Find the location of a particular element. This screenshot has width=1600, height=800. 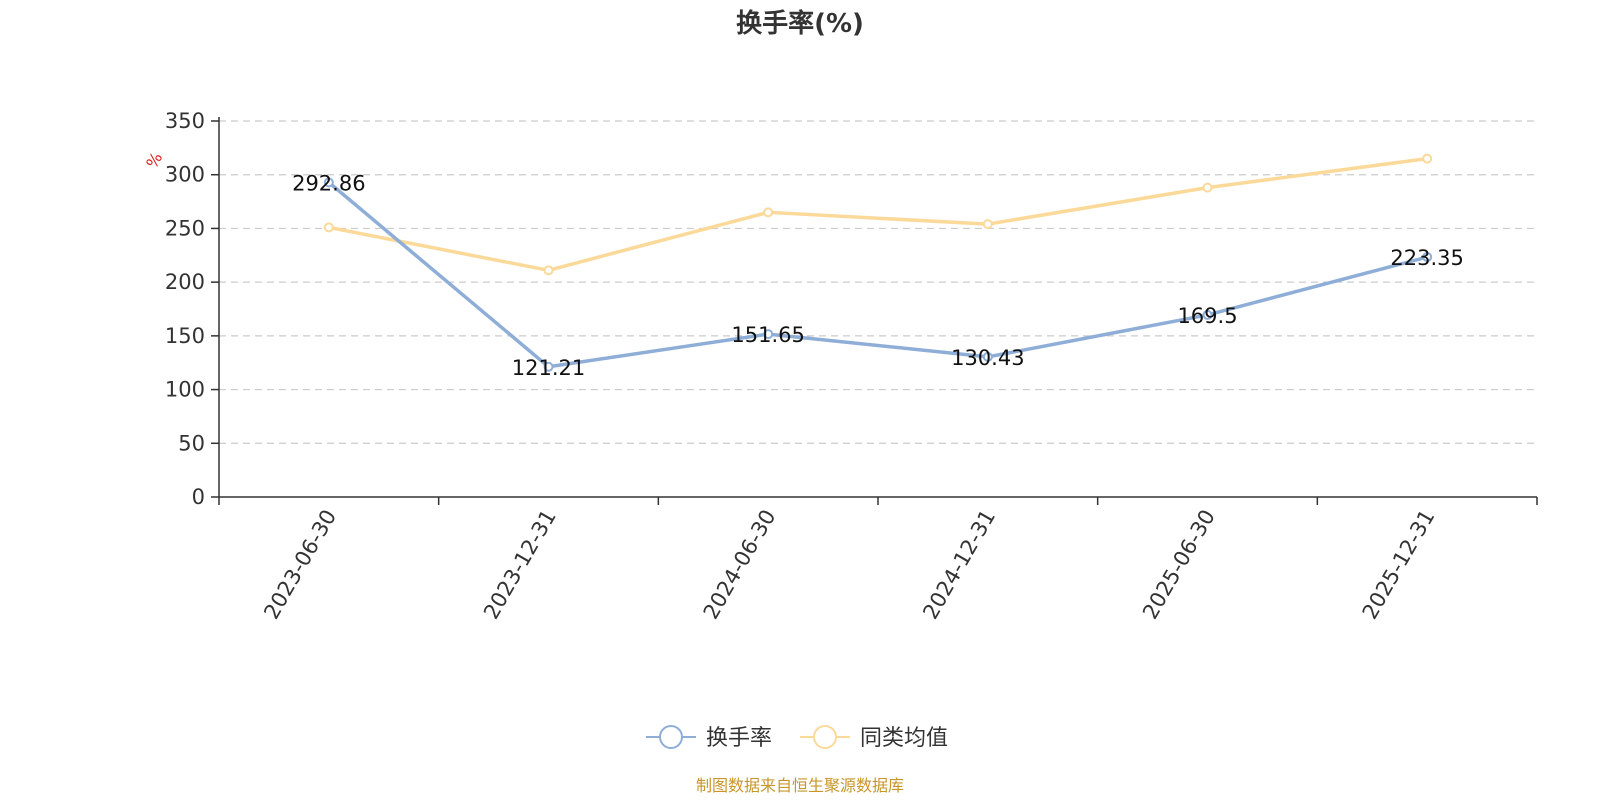

data-label: 130.43 is located at coordinates (987, 358).